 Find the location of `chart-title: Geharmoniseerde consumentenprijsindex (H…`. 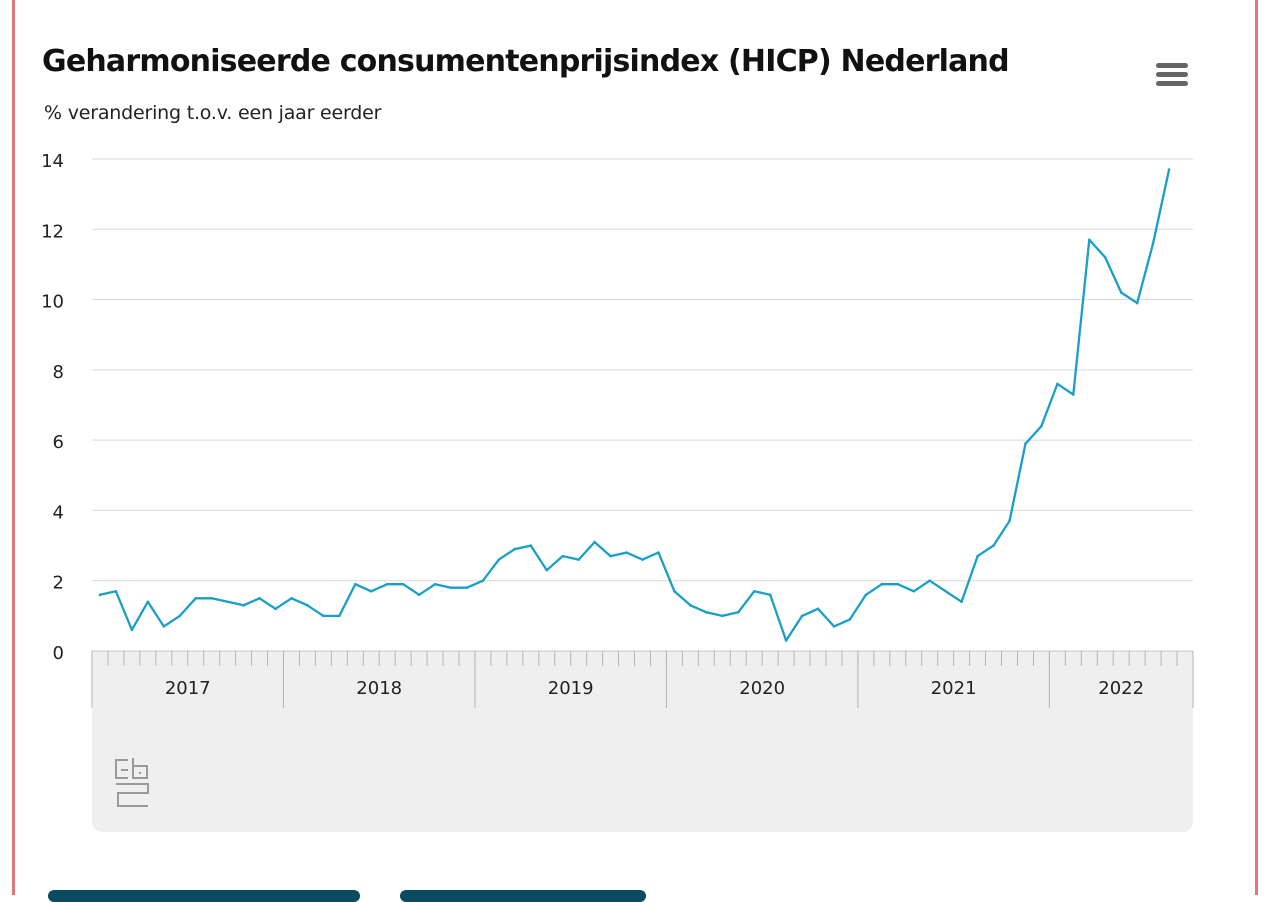

chart-title: Geharmoniseerde consumentenprijsindex (H… is located at coordinates (526, 61).